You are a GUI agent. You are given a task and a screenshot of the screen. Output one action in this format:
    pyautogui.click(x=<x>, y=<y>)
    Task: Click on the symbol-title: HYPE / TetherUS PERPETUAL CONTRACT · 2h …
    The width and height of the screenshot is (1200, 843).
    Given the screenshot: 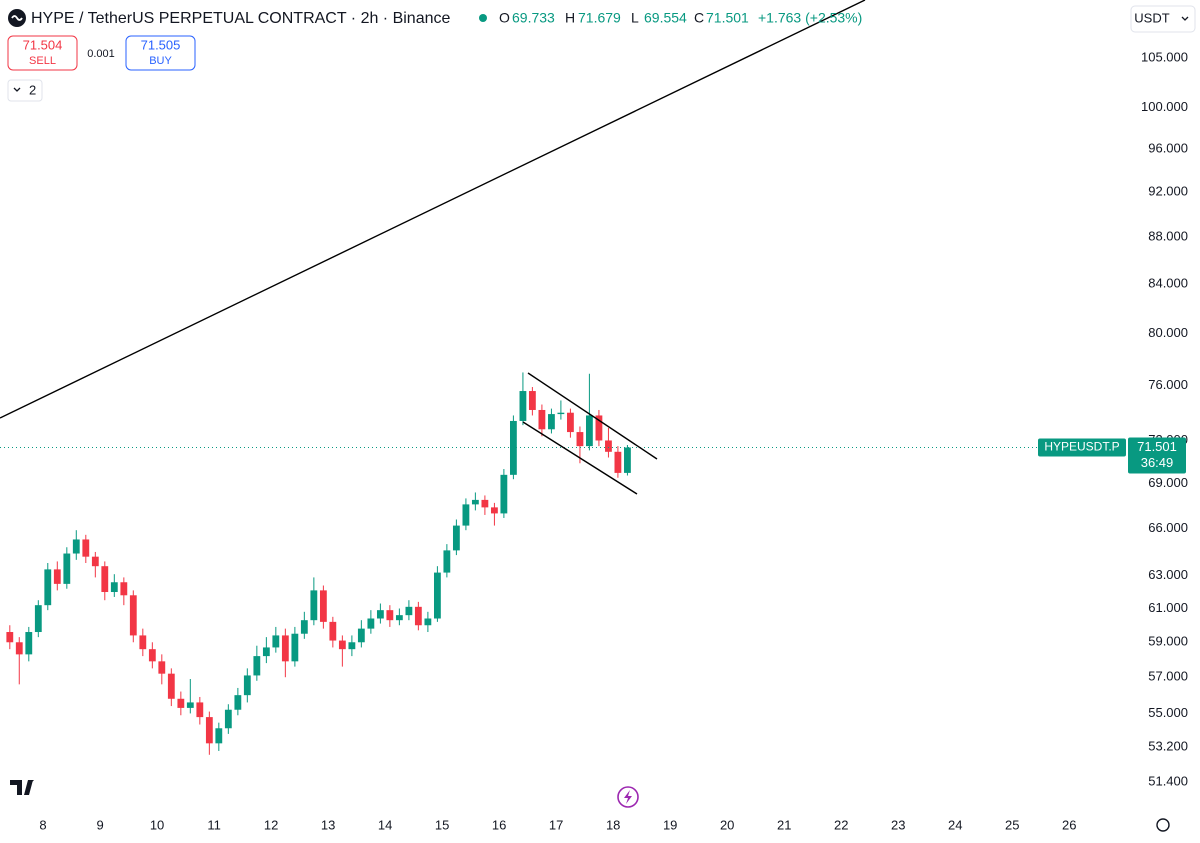 What is the action you would take?
    pyautogui.click(x=241, y=18)
    